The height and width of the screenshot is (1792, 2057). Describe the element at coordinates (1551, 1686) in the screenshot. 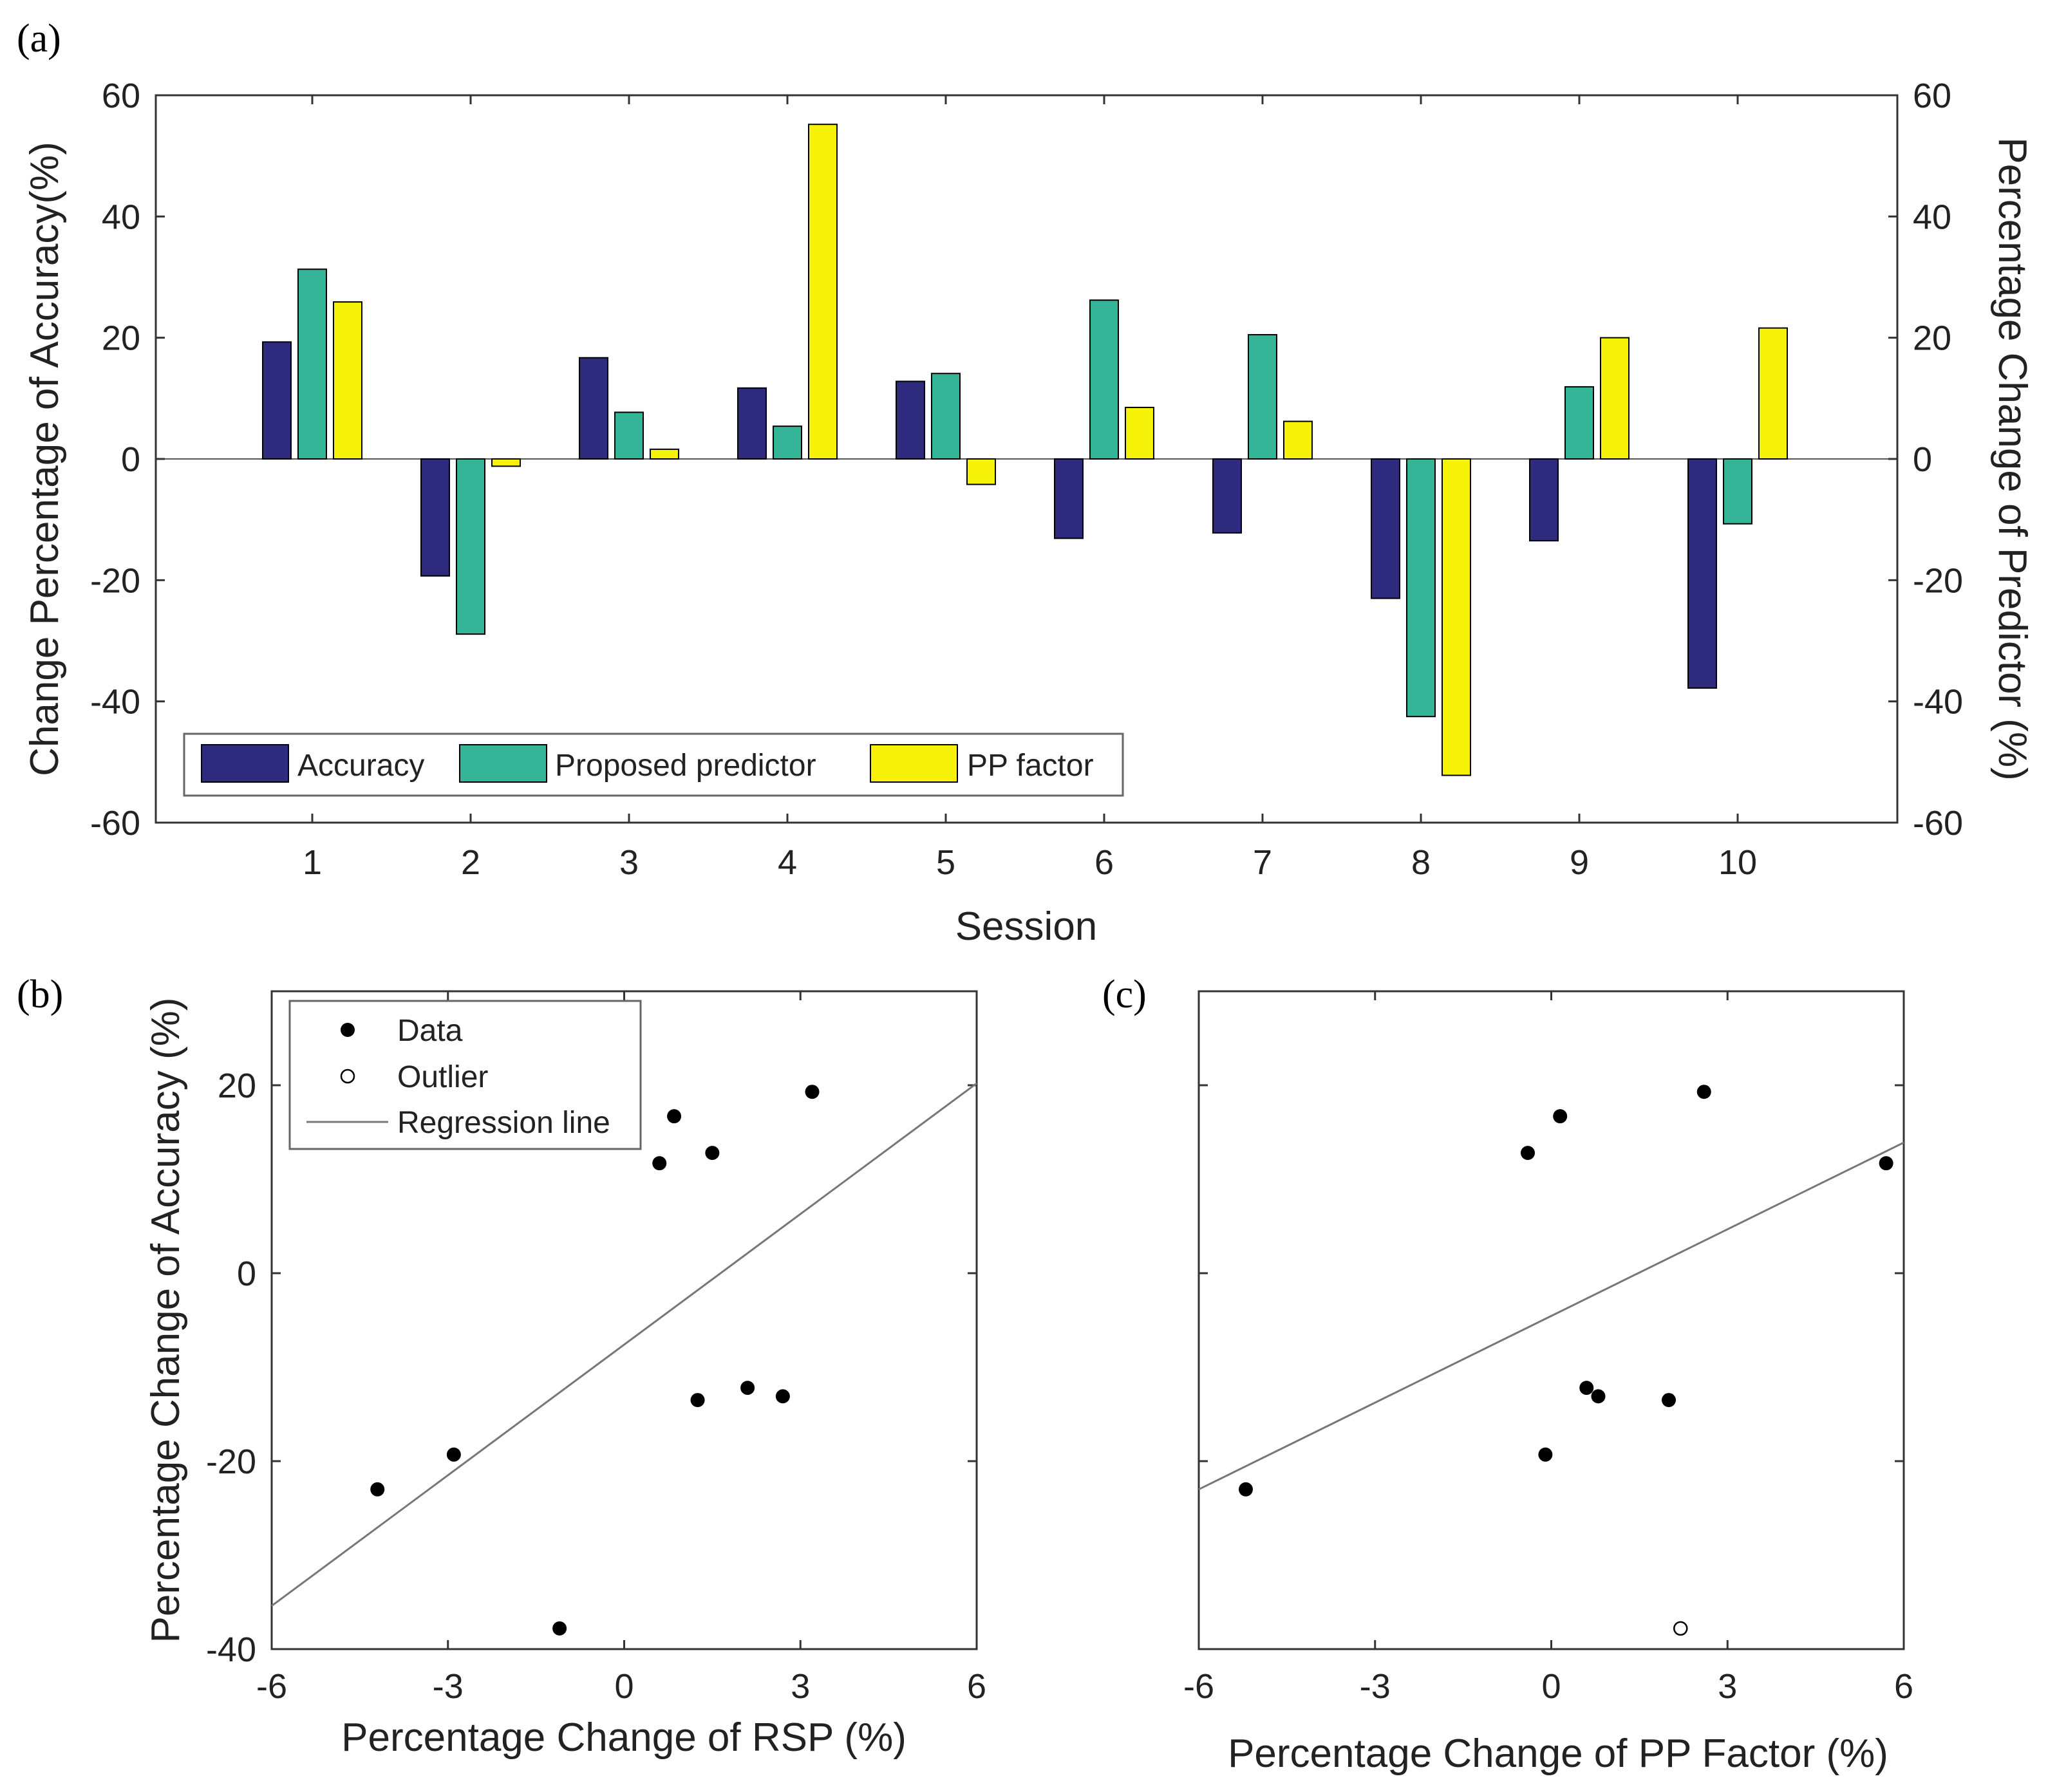

I see `panel-c-xtick-label: 0` at that location.